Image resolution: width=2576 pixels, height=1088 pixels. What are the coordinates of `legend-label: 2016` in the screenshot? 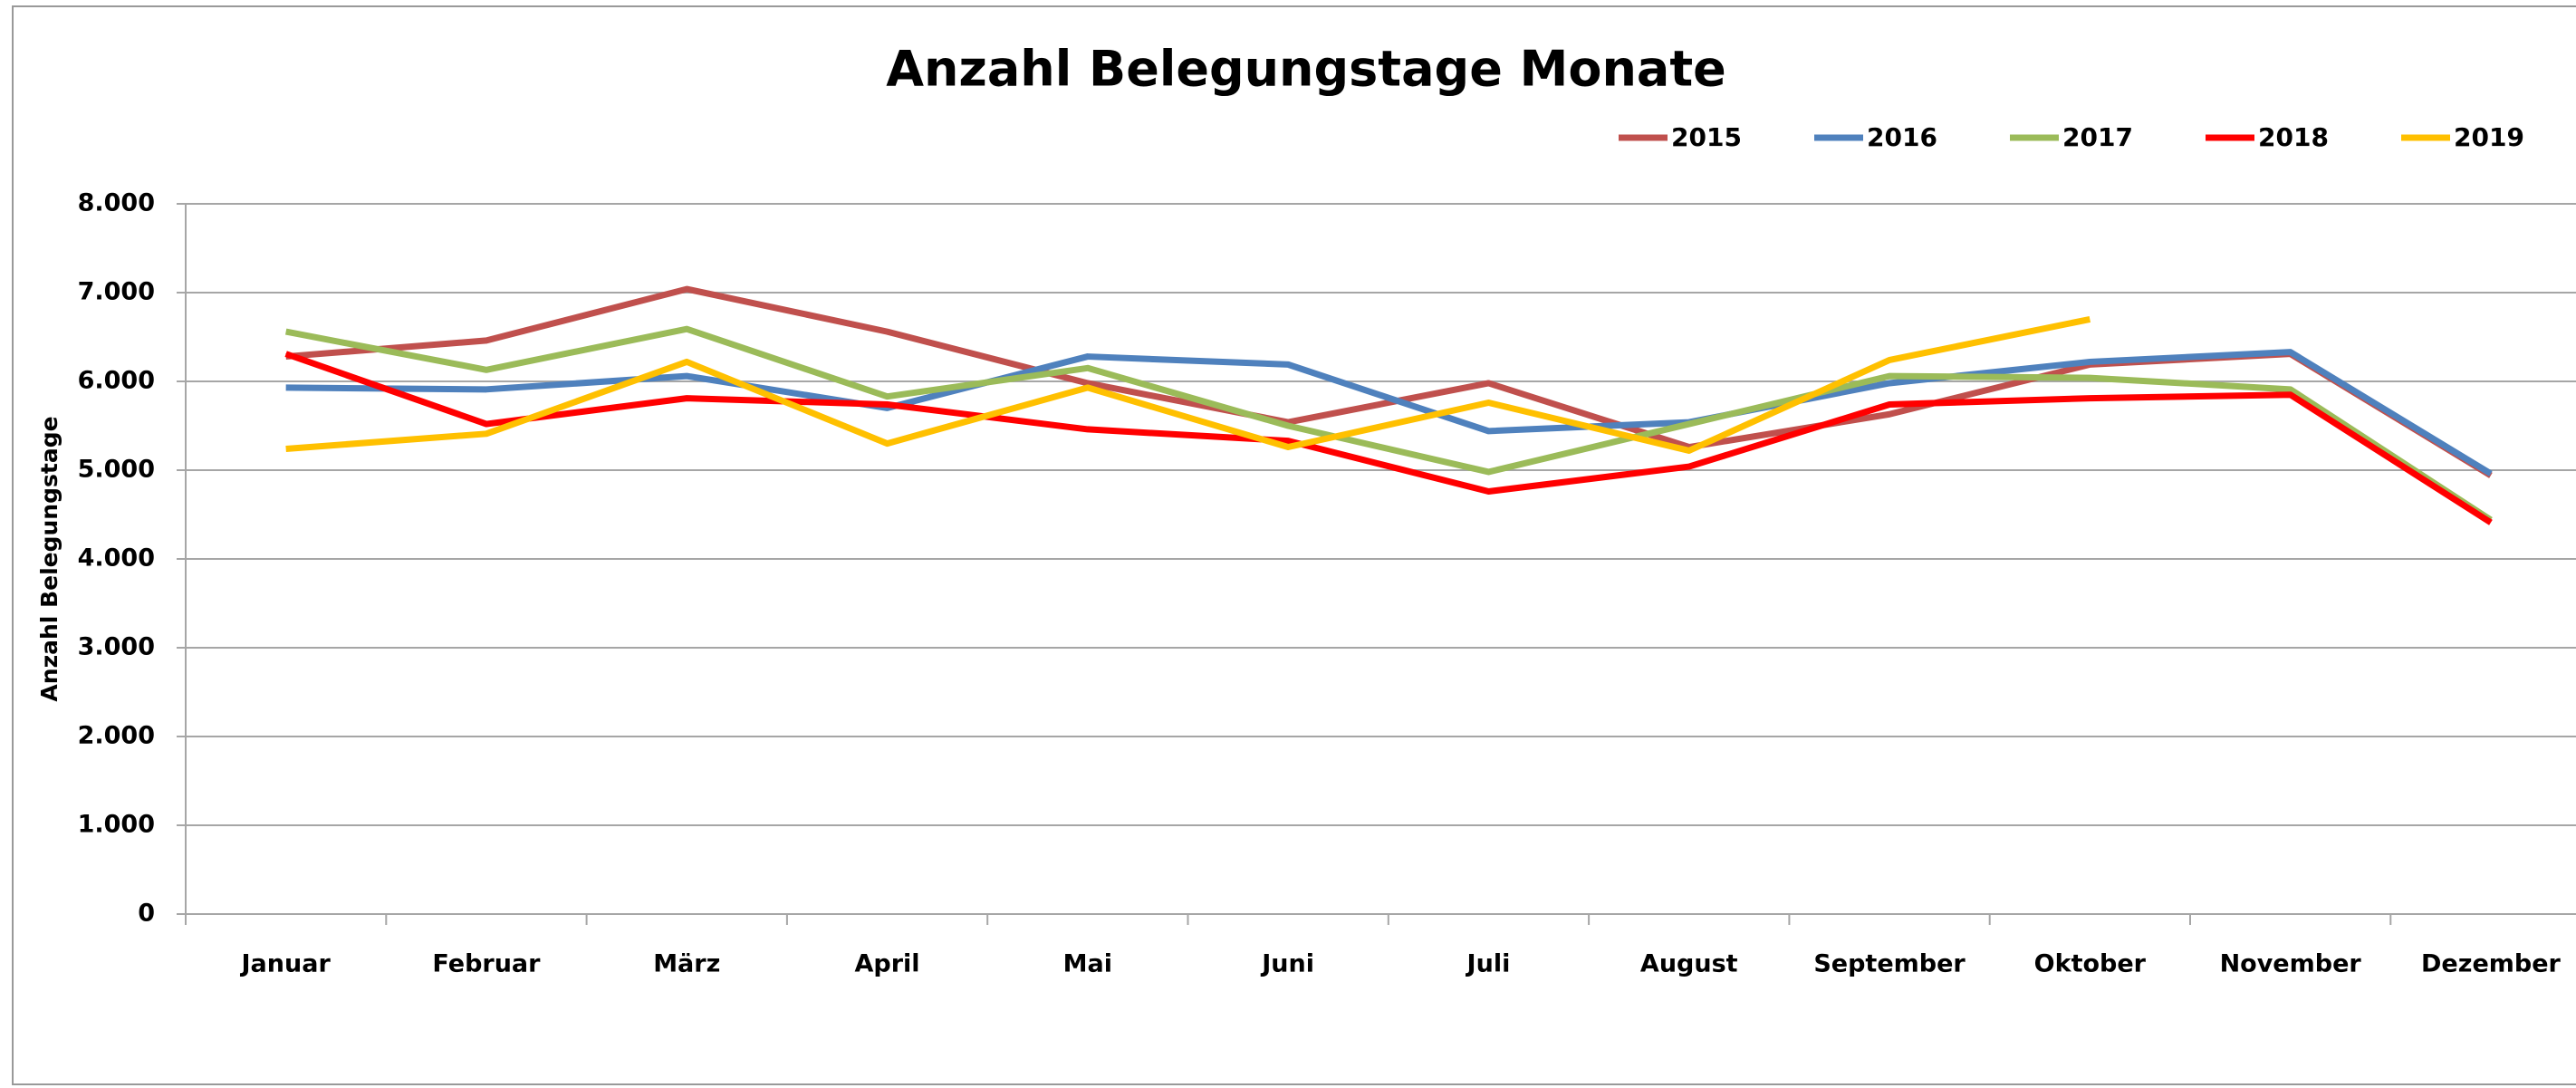 It's located at (1902, 137).